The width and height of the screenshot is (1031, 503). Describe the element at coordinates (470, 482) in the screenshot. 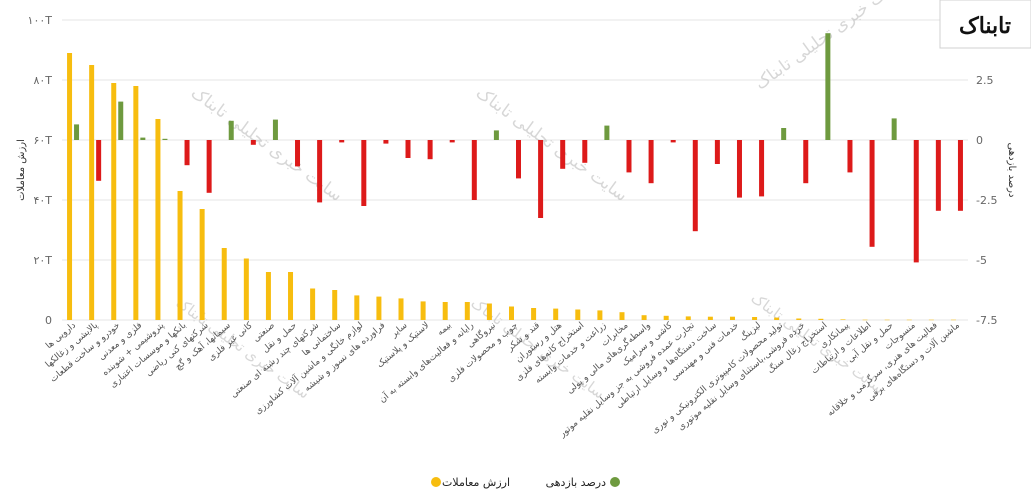

I see `legend-item-value: ارزش معاملات` at that location.